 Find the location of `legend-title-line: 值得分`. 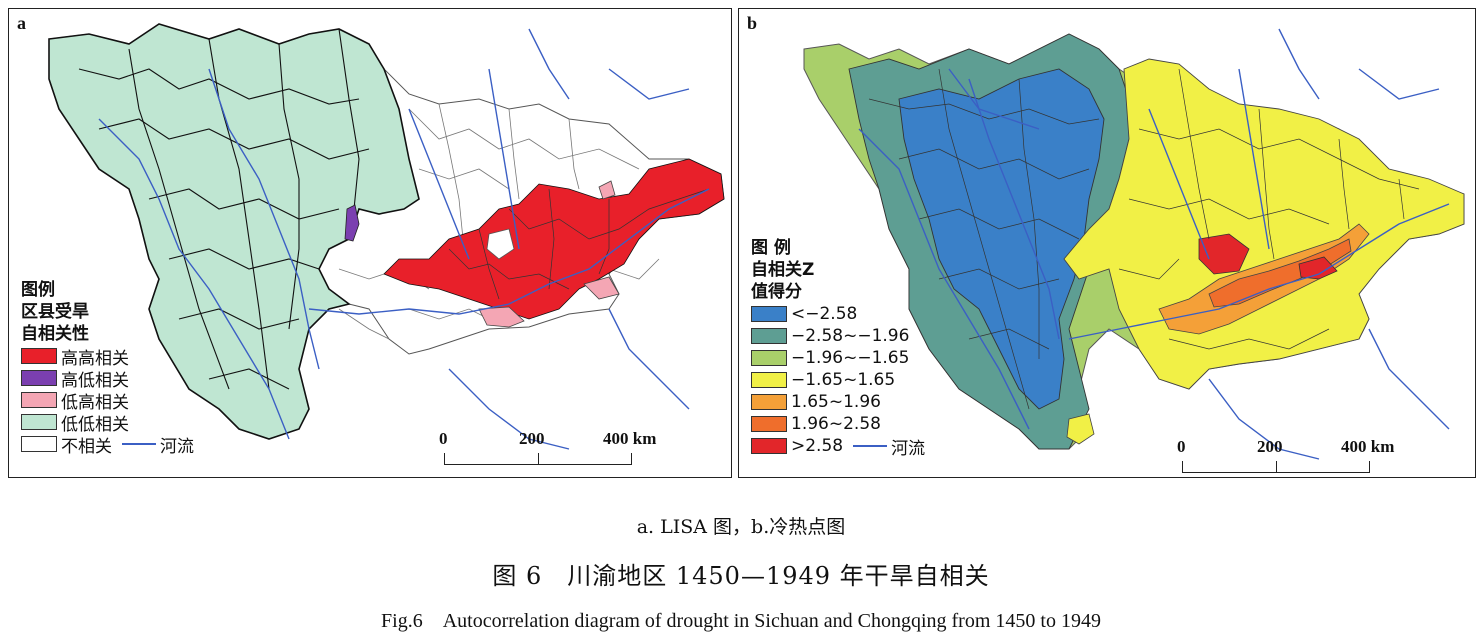

legend-title-line: 值得分 is located at coordinates (776, 292).